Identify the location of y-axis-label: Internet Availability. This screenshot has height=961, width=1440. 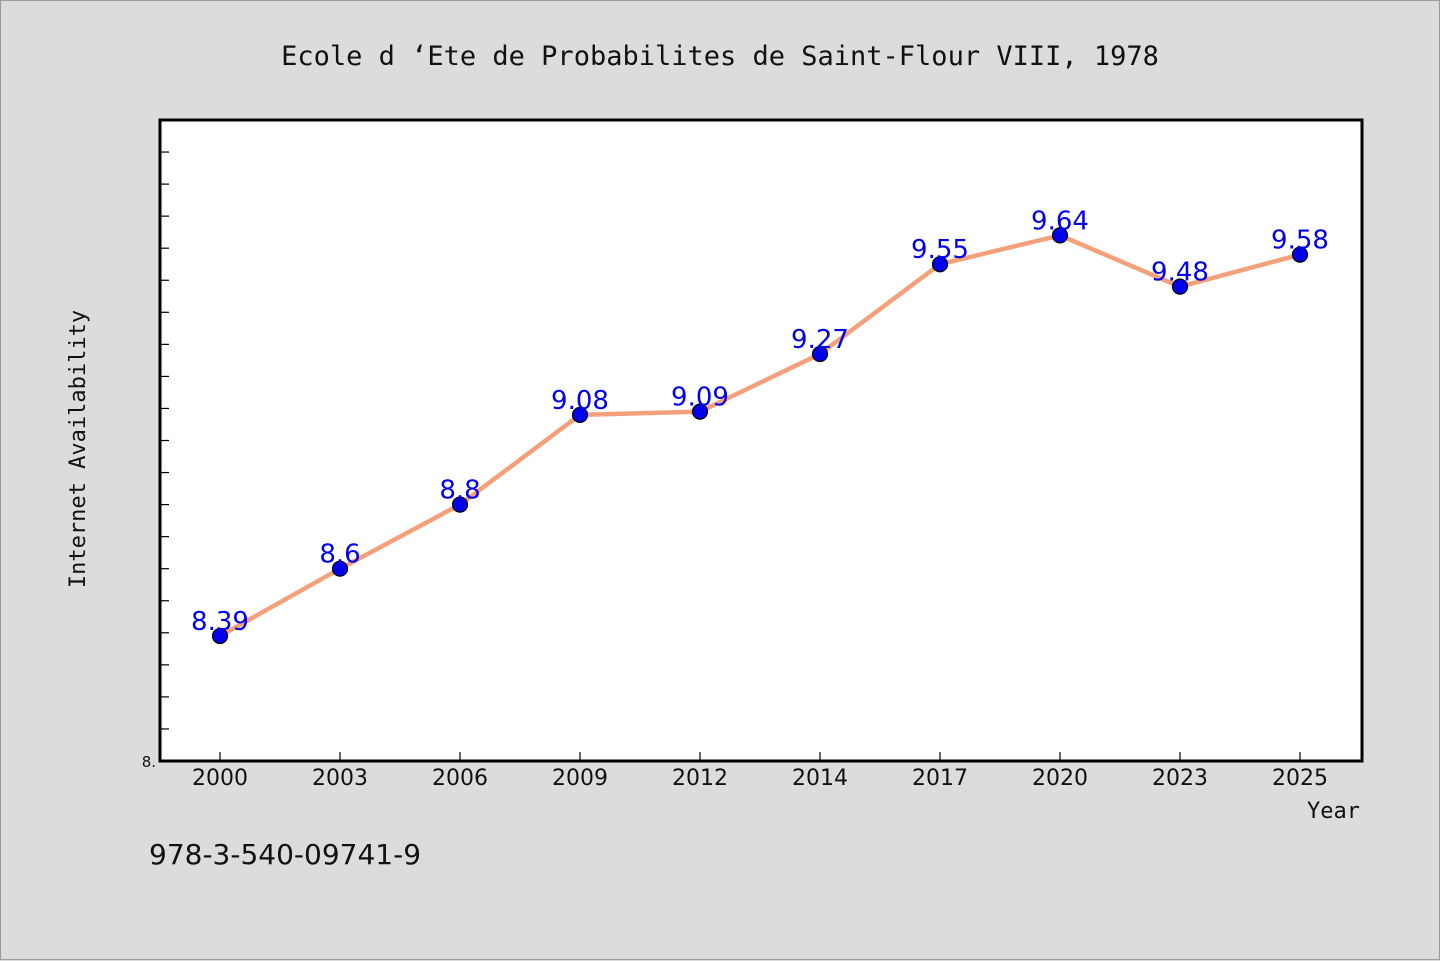
(78, 449).